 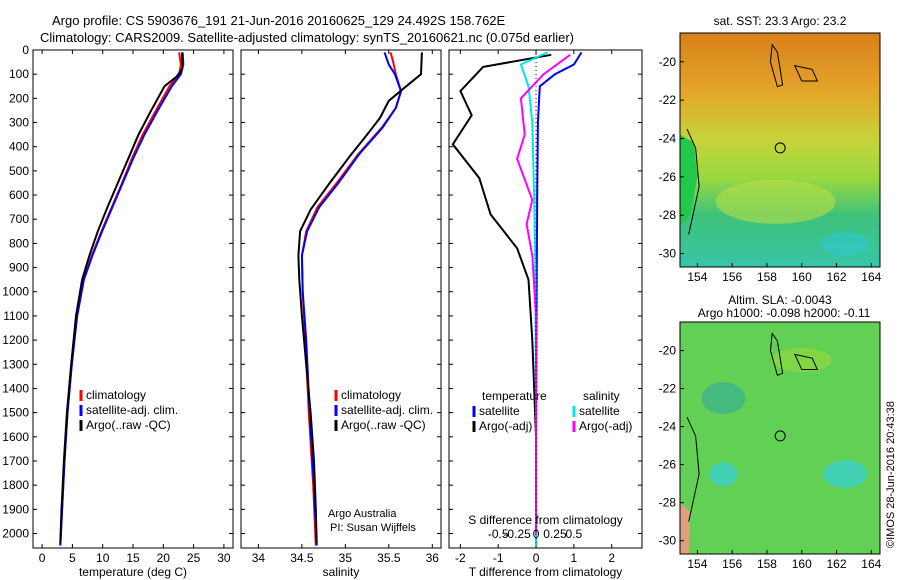 What do you see at coordinates (15, 388) in the screenshot?
I see `y-tick-label: 1400` at bounding box center [15, 388].